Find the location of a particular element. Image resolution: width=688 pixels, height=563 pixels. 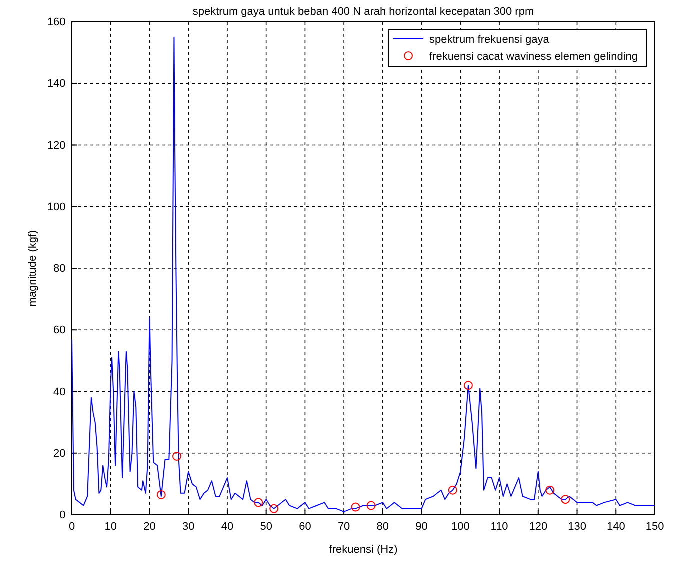

y-tick-label: 60 is located at coordinates (59, 330).